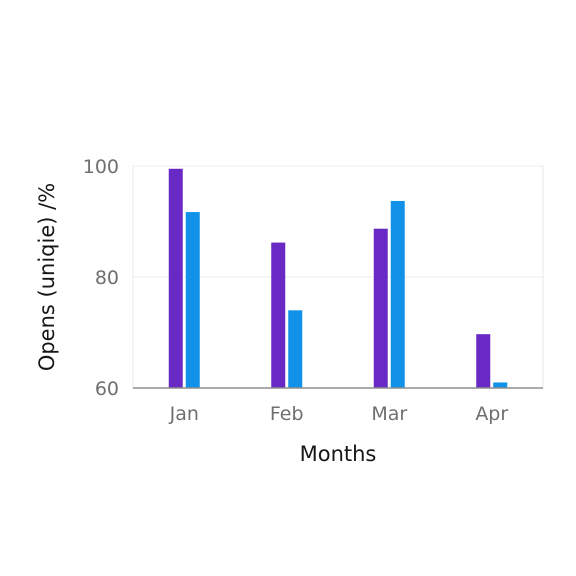 Image resolution: width=576 pixels, height=576 pixels. I want to click on y-tick-label: 60, so click(107, 389).